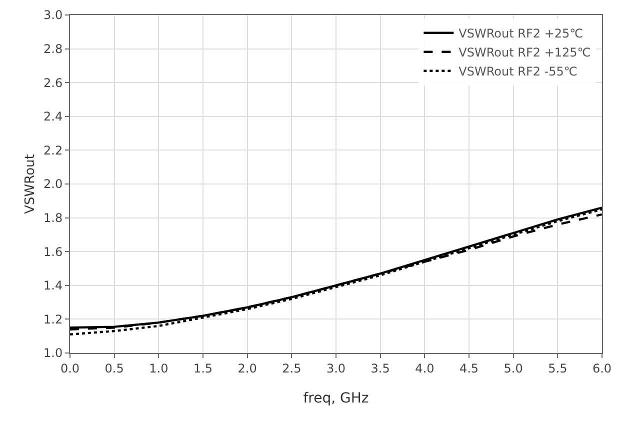  Describe the element at coordinates (53, 218) in the screenshot. I see `y-tick-label: 1.8` at that location.